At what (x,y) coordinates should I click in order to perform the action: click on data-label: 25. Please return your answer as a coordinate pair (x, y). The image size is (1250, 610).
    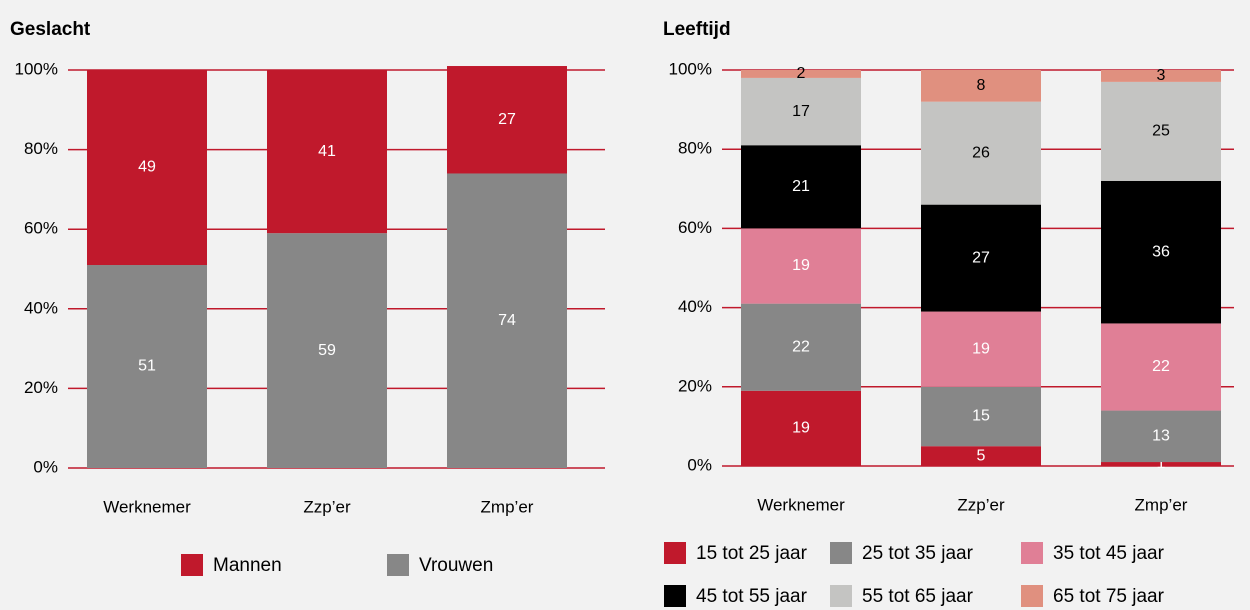
    Looking at the image, I should click on (1161, 131).